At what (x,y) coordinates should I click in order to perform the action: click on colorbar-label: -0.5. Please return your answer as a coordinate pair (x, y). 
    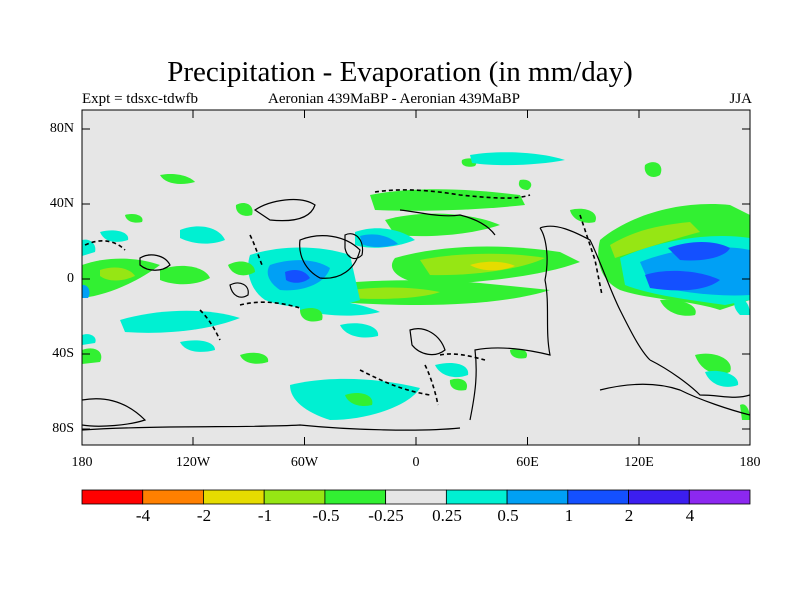
    Looking at the image, I should click on (326, 515).